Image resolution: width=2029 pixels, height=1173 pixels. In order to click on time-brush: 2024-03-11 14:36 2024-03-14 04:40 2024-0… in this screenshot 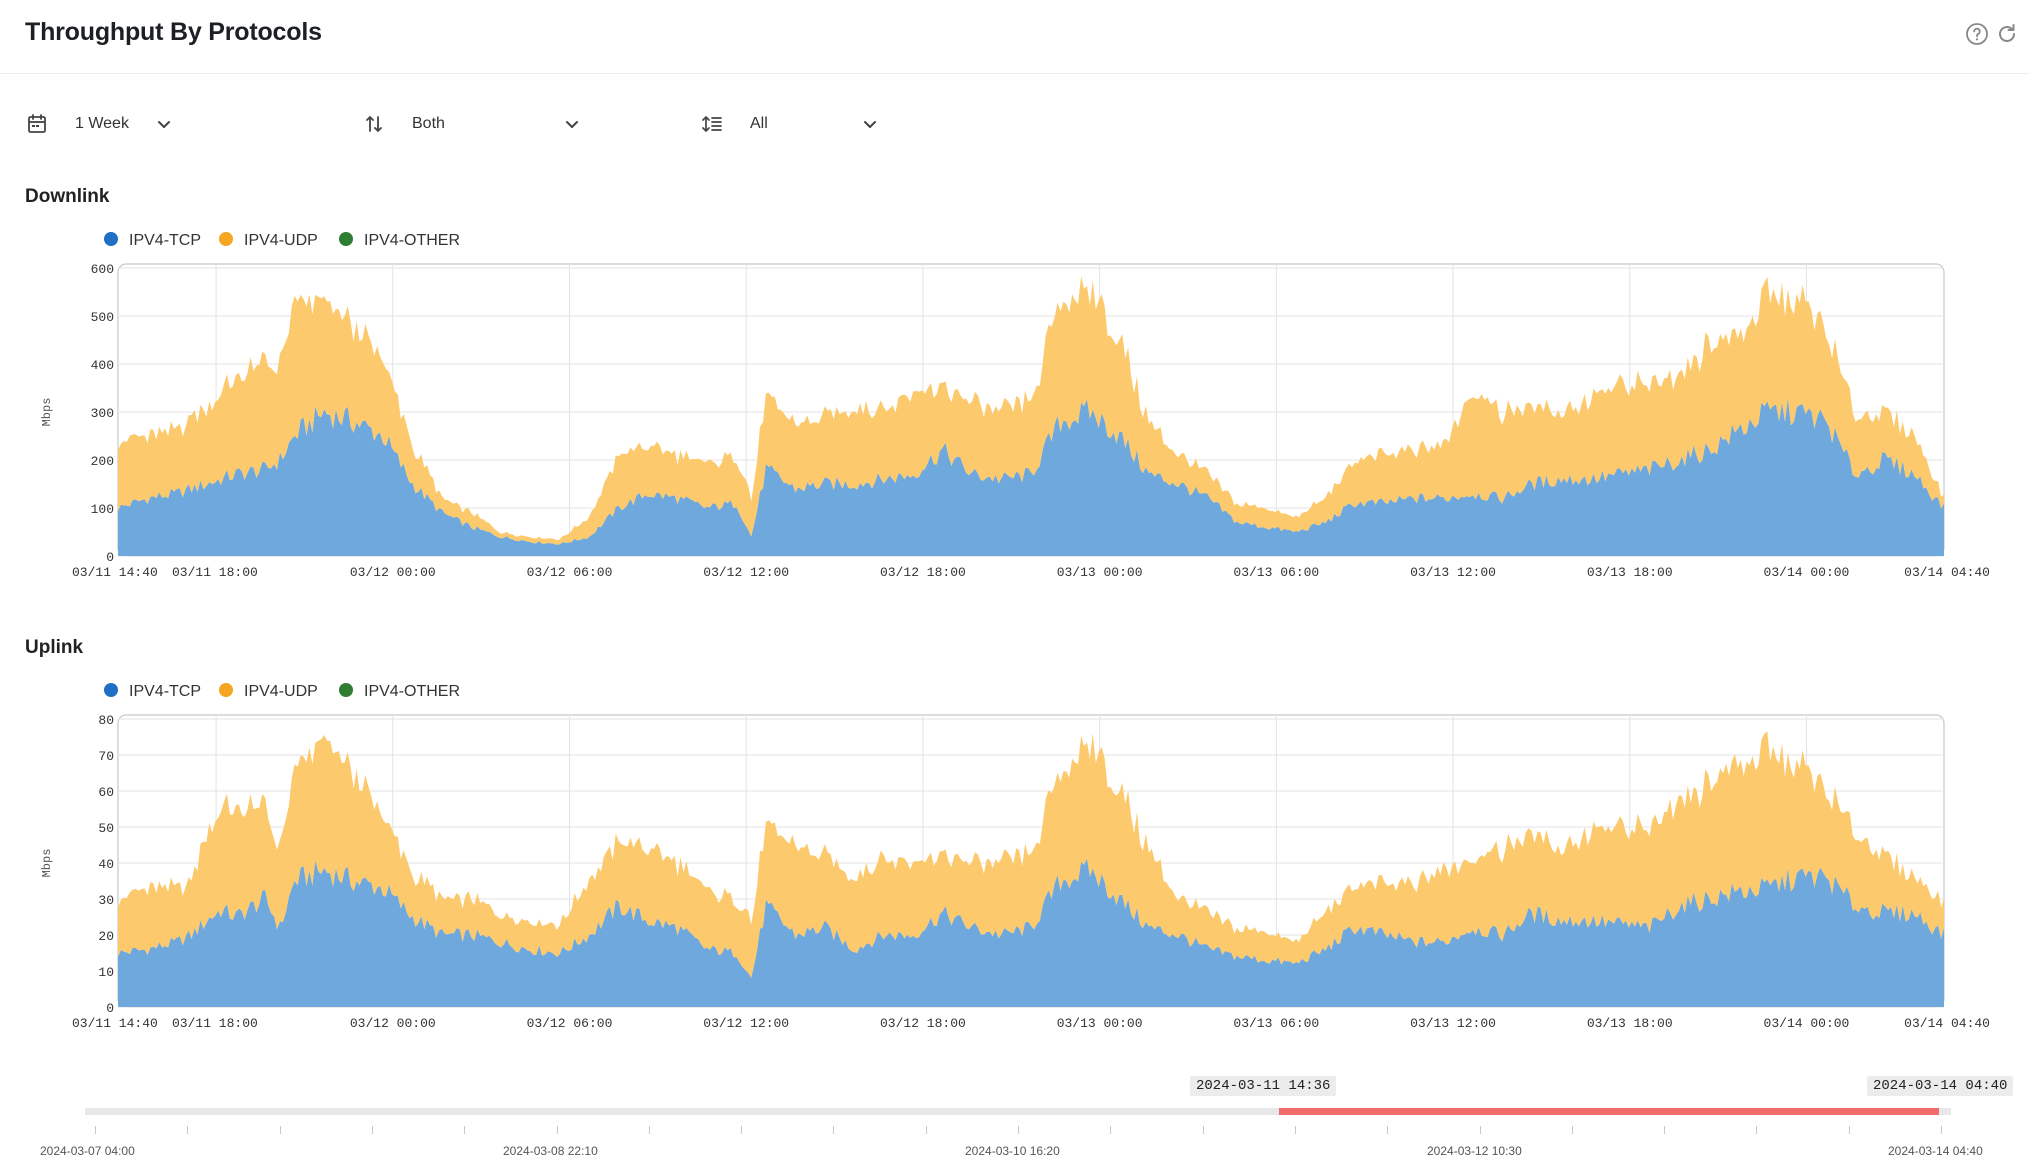, I will do `click(1014, 1116)`.